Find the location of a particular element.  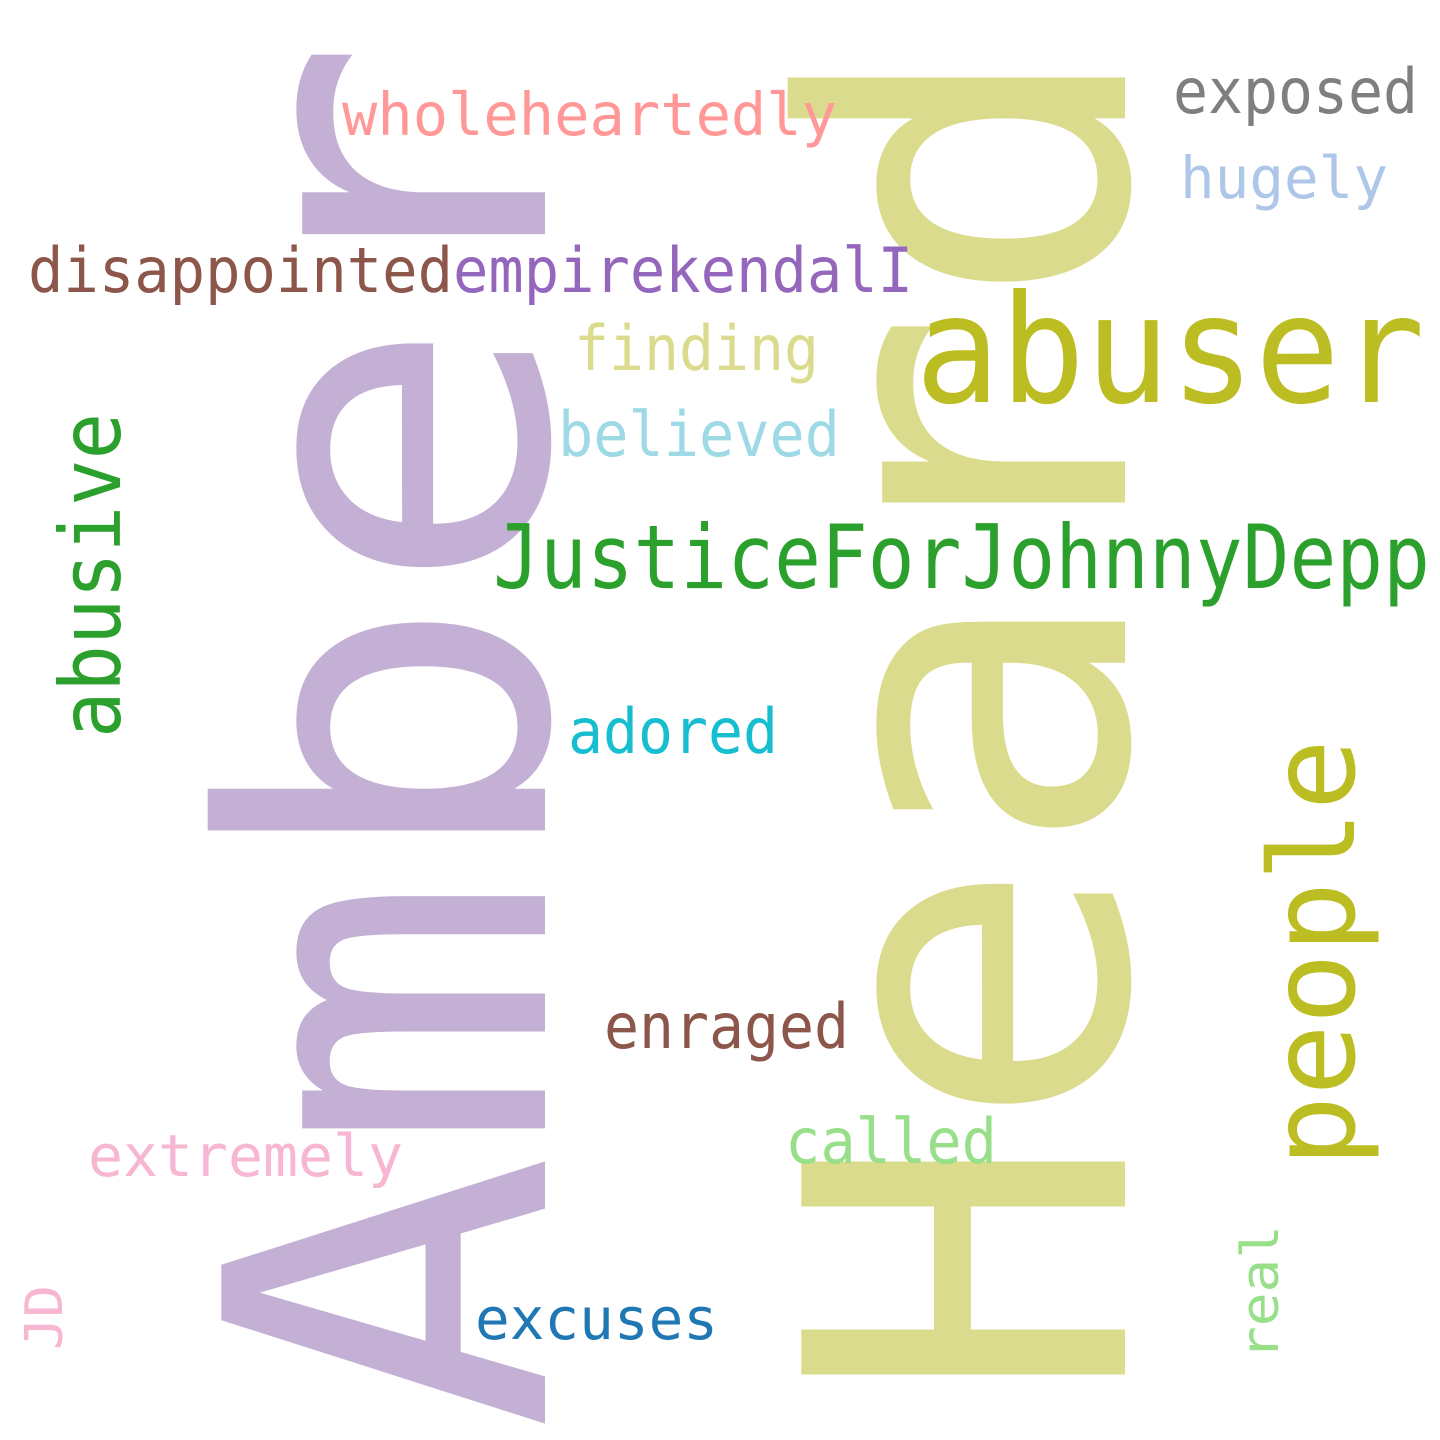

word-abusive: abusive is located at coordinates (91, 575).